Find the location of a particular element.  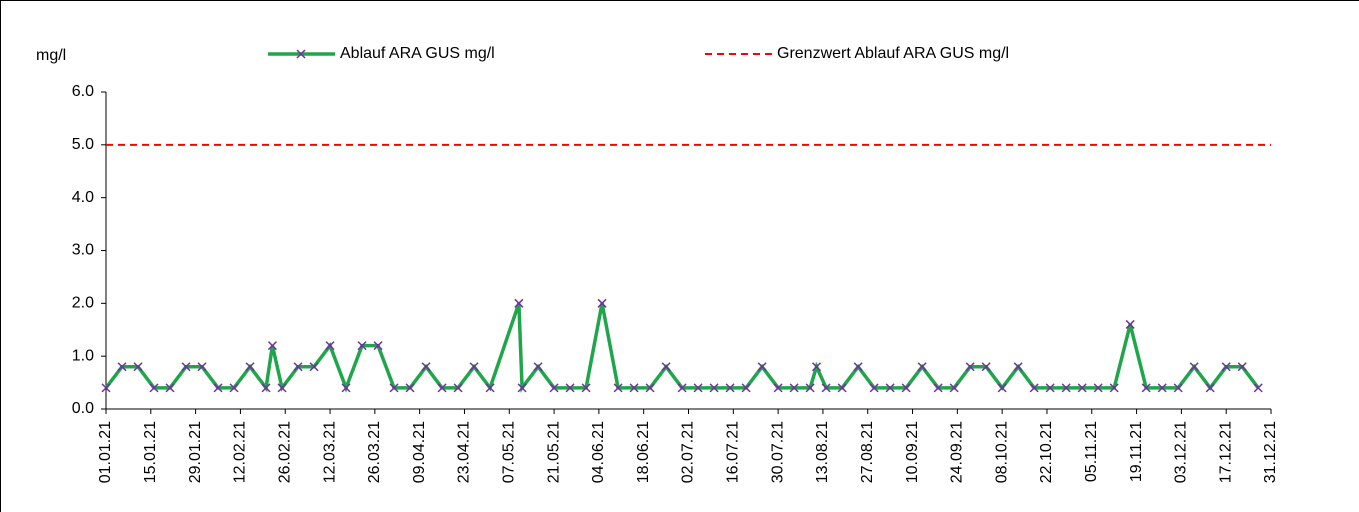

x-tick-label: 13.08.21 is located at coordinates (822, 452).